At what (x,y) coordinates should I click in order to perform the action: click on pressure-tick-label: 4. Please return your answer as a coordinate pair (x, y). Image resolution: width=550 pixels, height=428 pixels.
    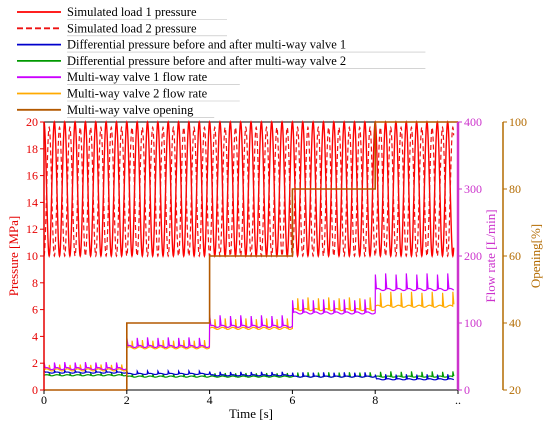
    Looking at the image, I should click on (35, 336).